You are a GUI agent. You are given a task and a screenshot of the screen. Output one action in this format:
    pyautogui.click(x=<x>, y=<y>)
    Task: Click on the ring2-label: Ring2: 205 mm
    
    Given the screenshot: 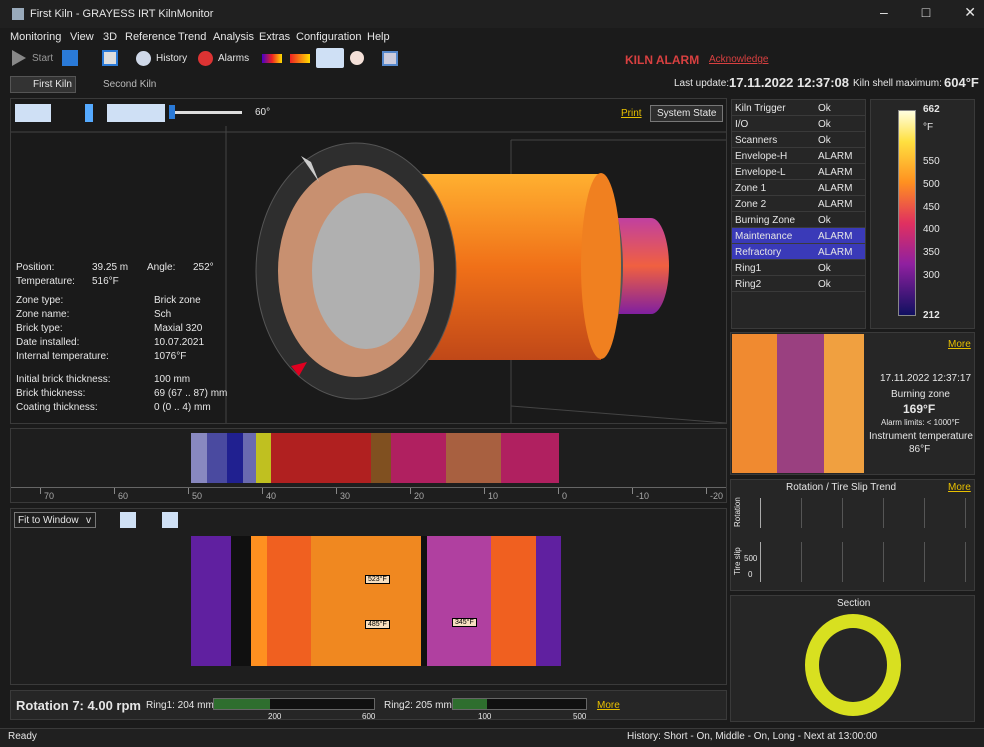 What is the action you would take?
    pyautogui.click(x=418, y=705)
    